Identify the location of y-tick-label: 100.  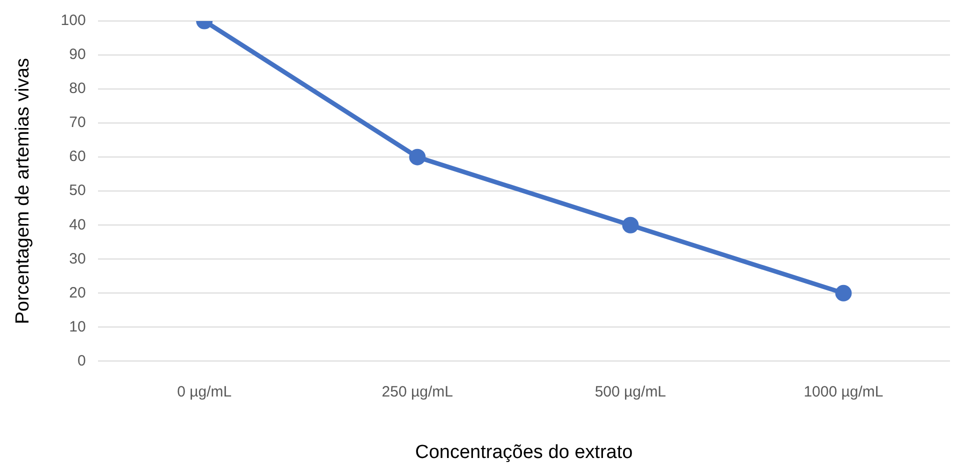
(73, 21).